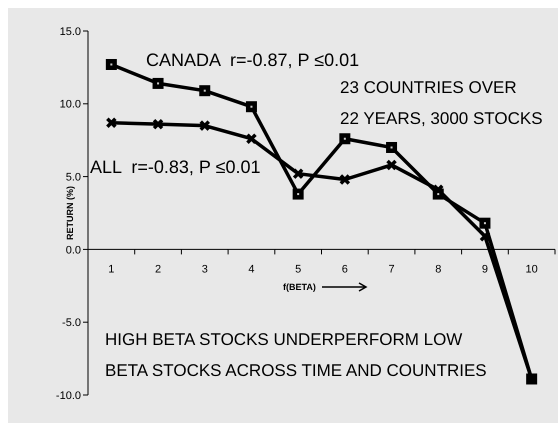  What do you see at coordinates (299, 287) in the screenshot?
I see `x-axis-title: f(BETA)` at bounding box center [299, 287].